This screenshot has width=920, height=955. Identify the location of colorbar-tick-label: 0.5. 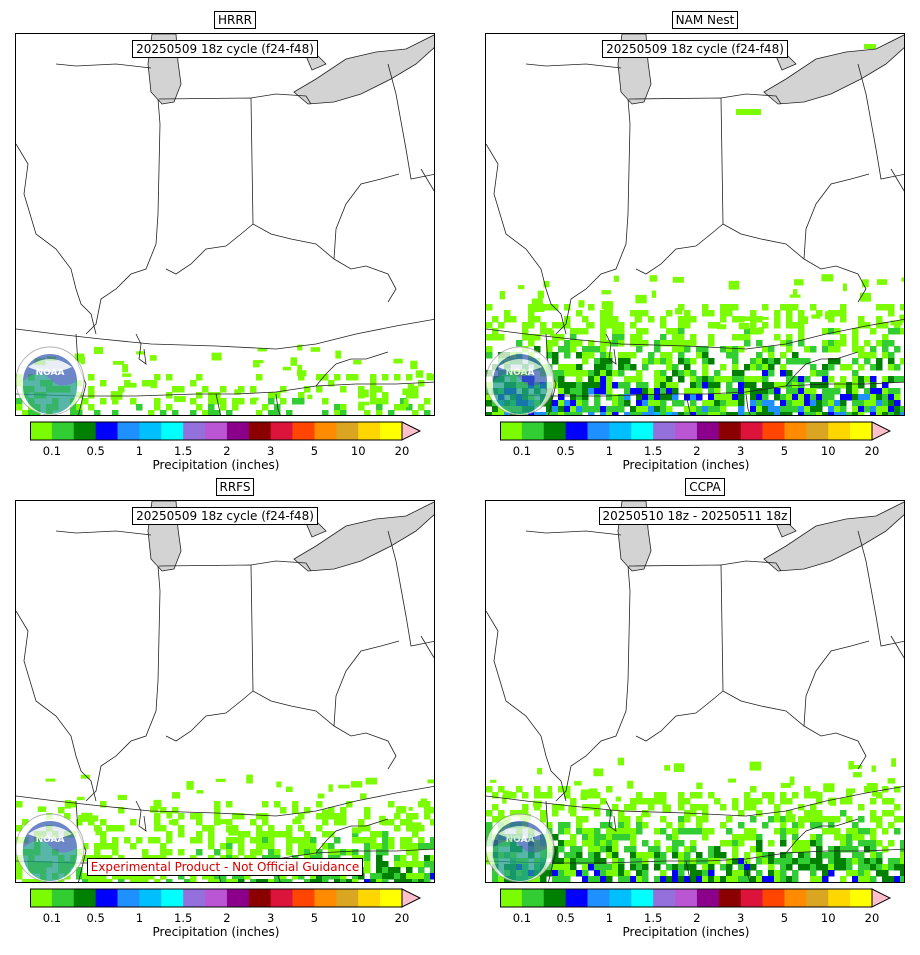
(565, 918).